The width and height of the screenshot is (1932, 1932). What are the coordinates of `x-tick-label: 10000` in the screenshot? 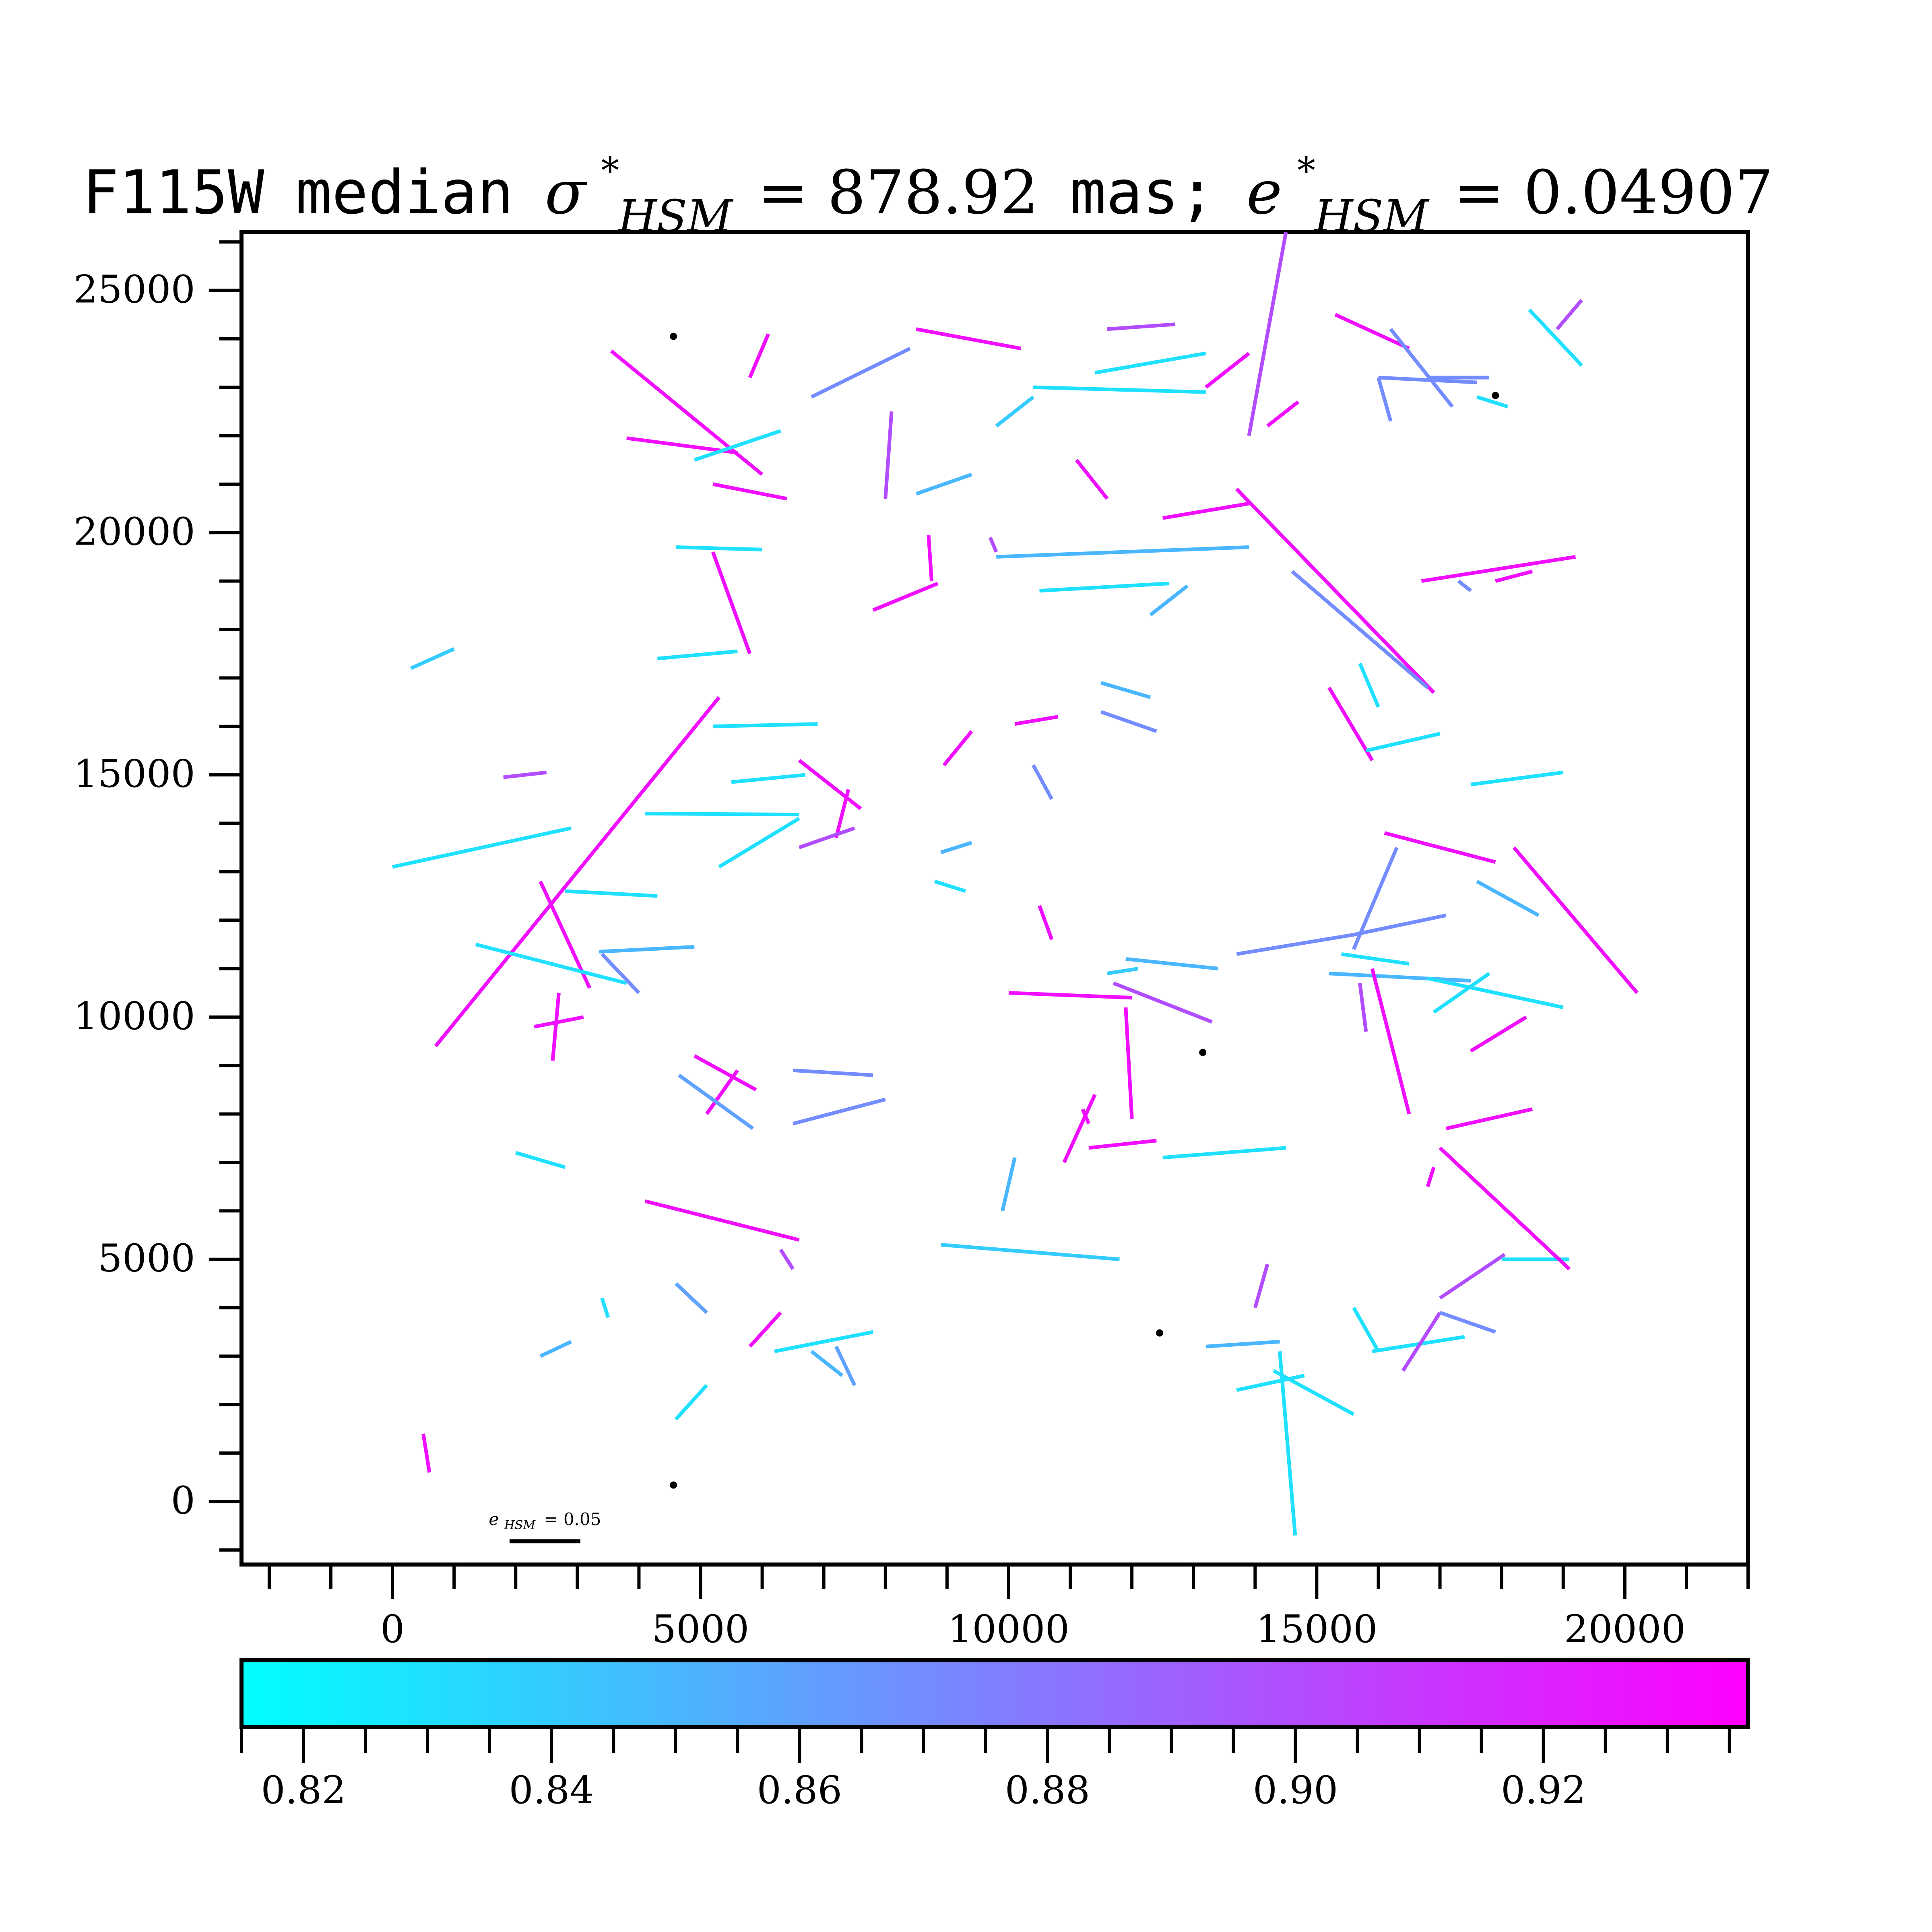 It's located at (1008, 1629).